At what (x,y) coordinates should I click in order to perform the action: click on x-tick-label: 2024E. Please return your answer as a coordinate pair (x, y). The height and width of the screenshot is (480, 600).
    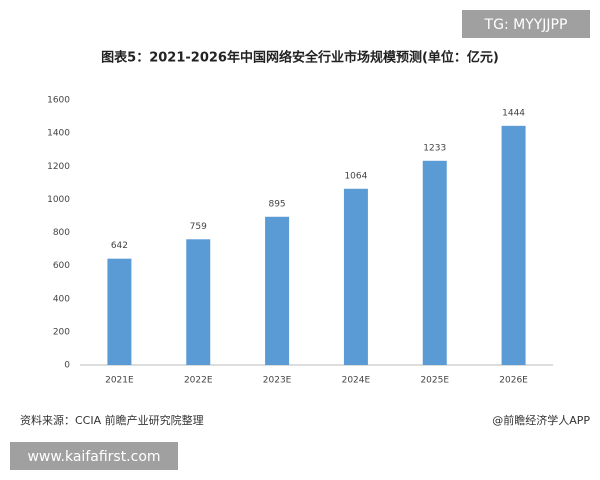
    Looking at the image, I should click on (356, 381).